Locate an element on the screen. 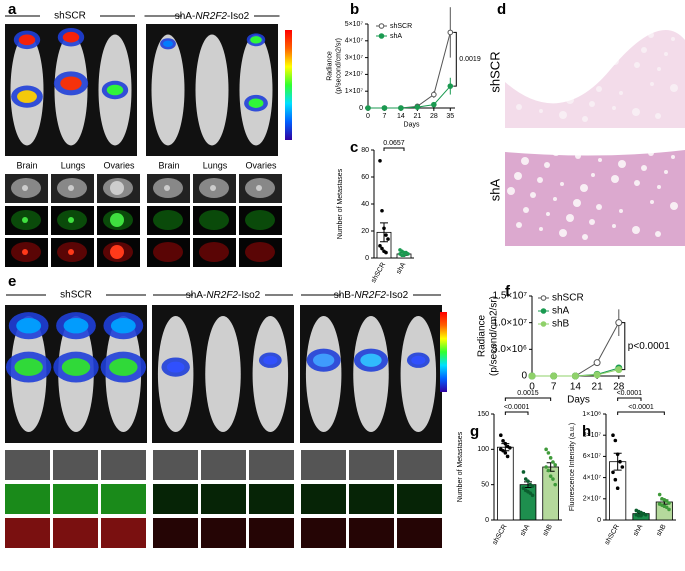  column-header: shB-NR2F2-Iso2 is located at coordinates (371, 295).